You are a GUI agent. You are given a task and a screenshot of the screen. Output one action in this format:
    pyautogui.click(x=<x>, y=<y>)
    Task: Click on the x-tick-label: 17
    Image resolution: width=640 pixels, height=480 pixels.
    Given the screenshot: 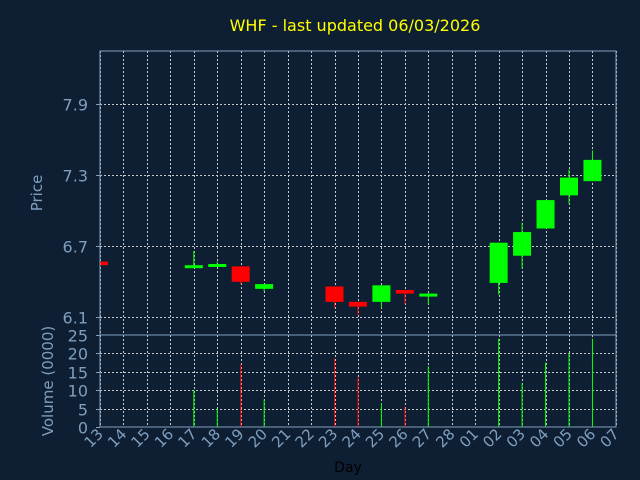 What is the action you would take?
    pyautogui.click(x=187, y=438)
    